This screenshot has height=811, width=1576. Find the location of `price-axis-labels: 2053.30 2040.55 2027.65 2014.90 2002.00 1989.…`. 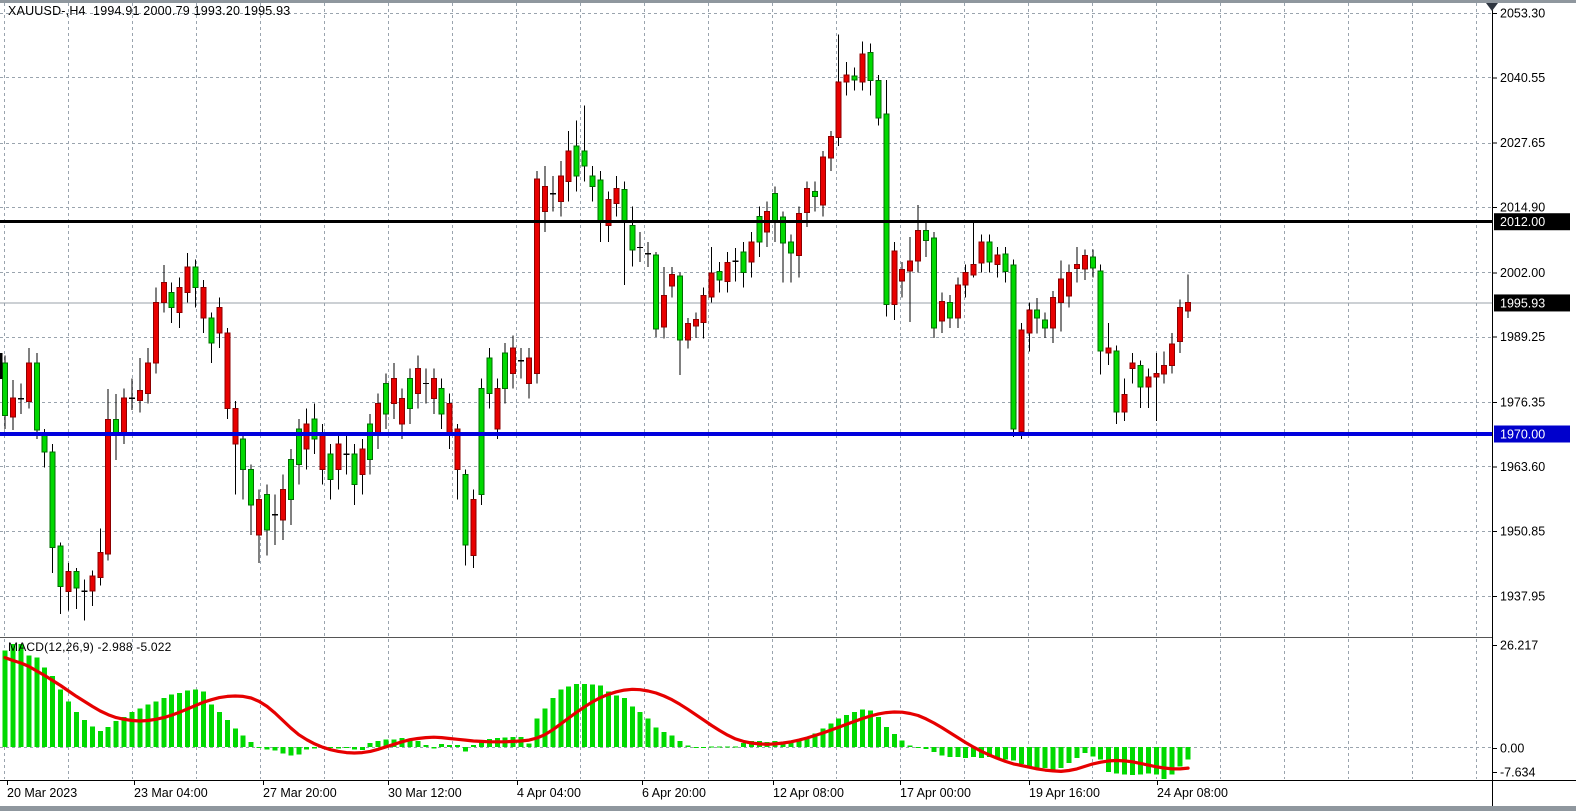

price-axis-labels: 2053.30 2040.55 2027.65 2014.90 2002.00 1989.… is located at coordinates (1518, 305).